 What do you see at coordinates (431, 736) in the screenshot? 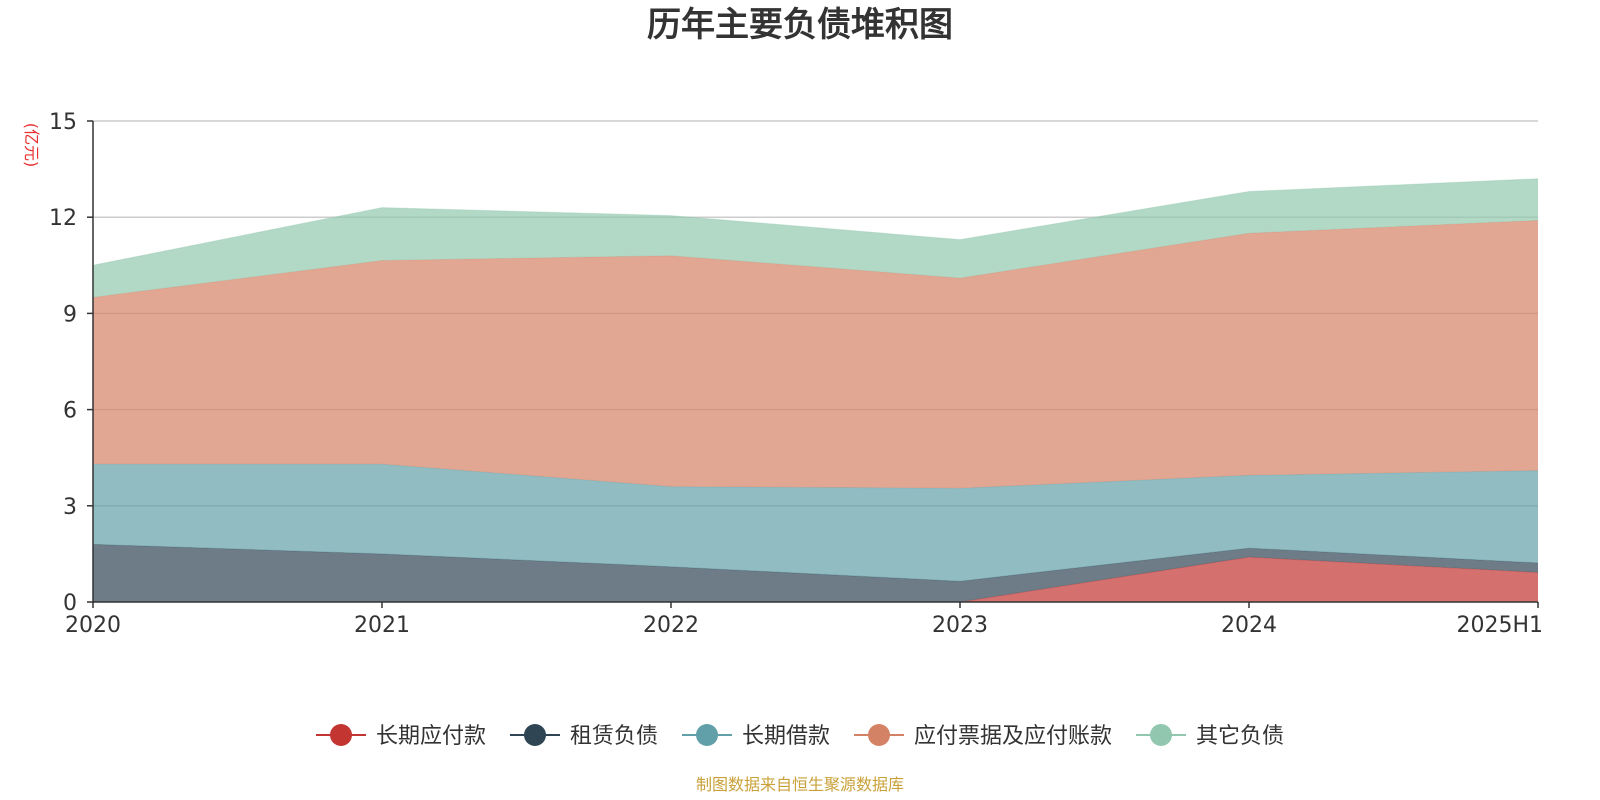
I see `legend-label: 长期应付款` at bounding box center [431, 736].